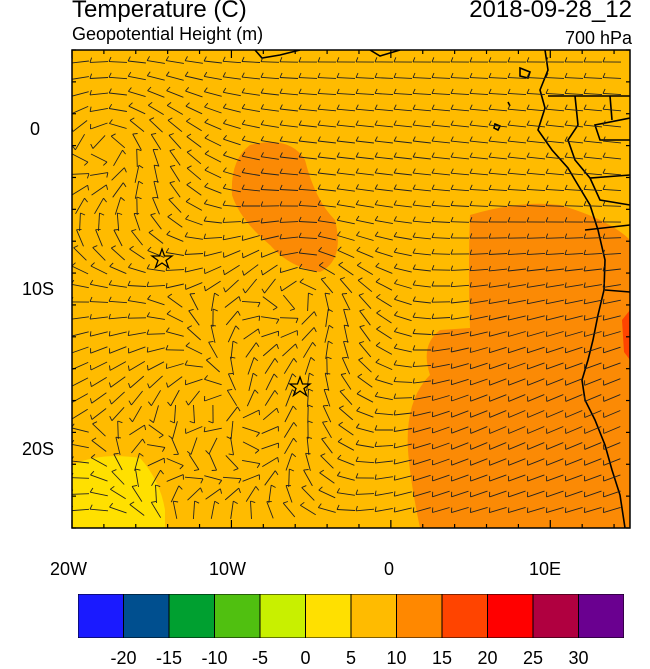 This screenshot has height=669, width=650. What do you see at coordinates (442, 658) in the screenshot?
I see `colorbar-label: 15` at bounding box center [442, 658].